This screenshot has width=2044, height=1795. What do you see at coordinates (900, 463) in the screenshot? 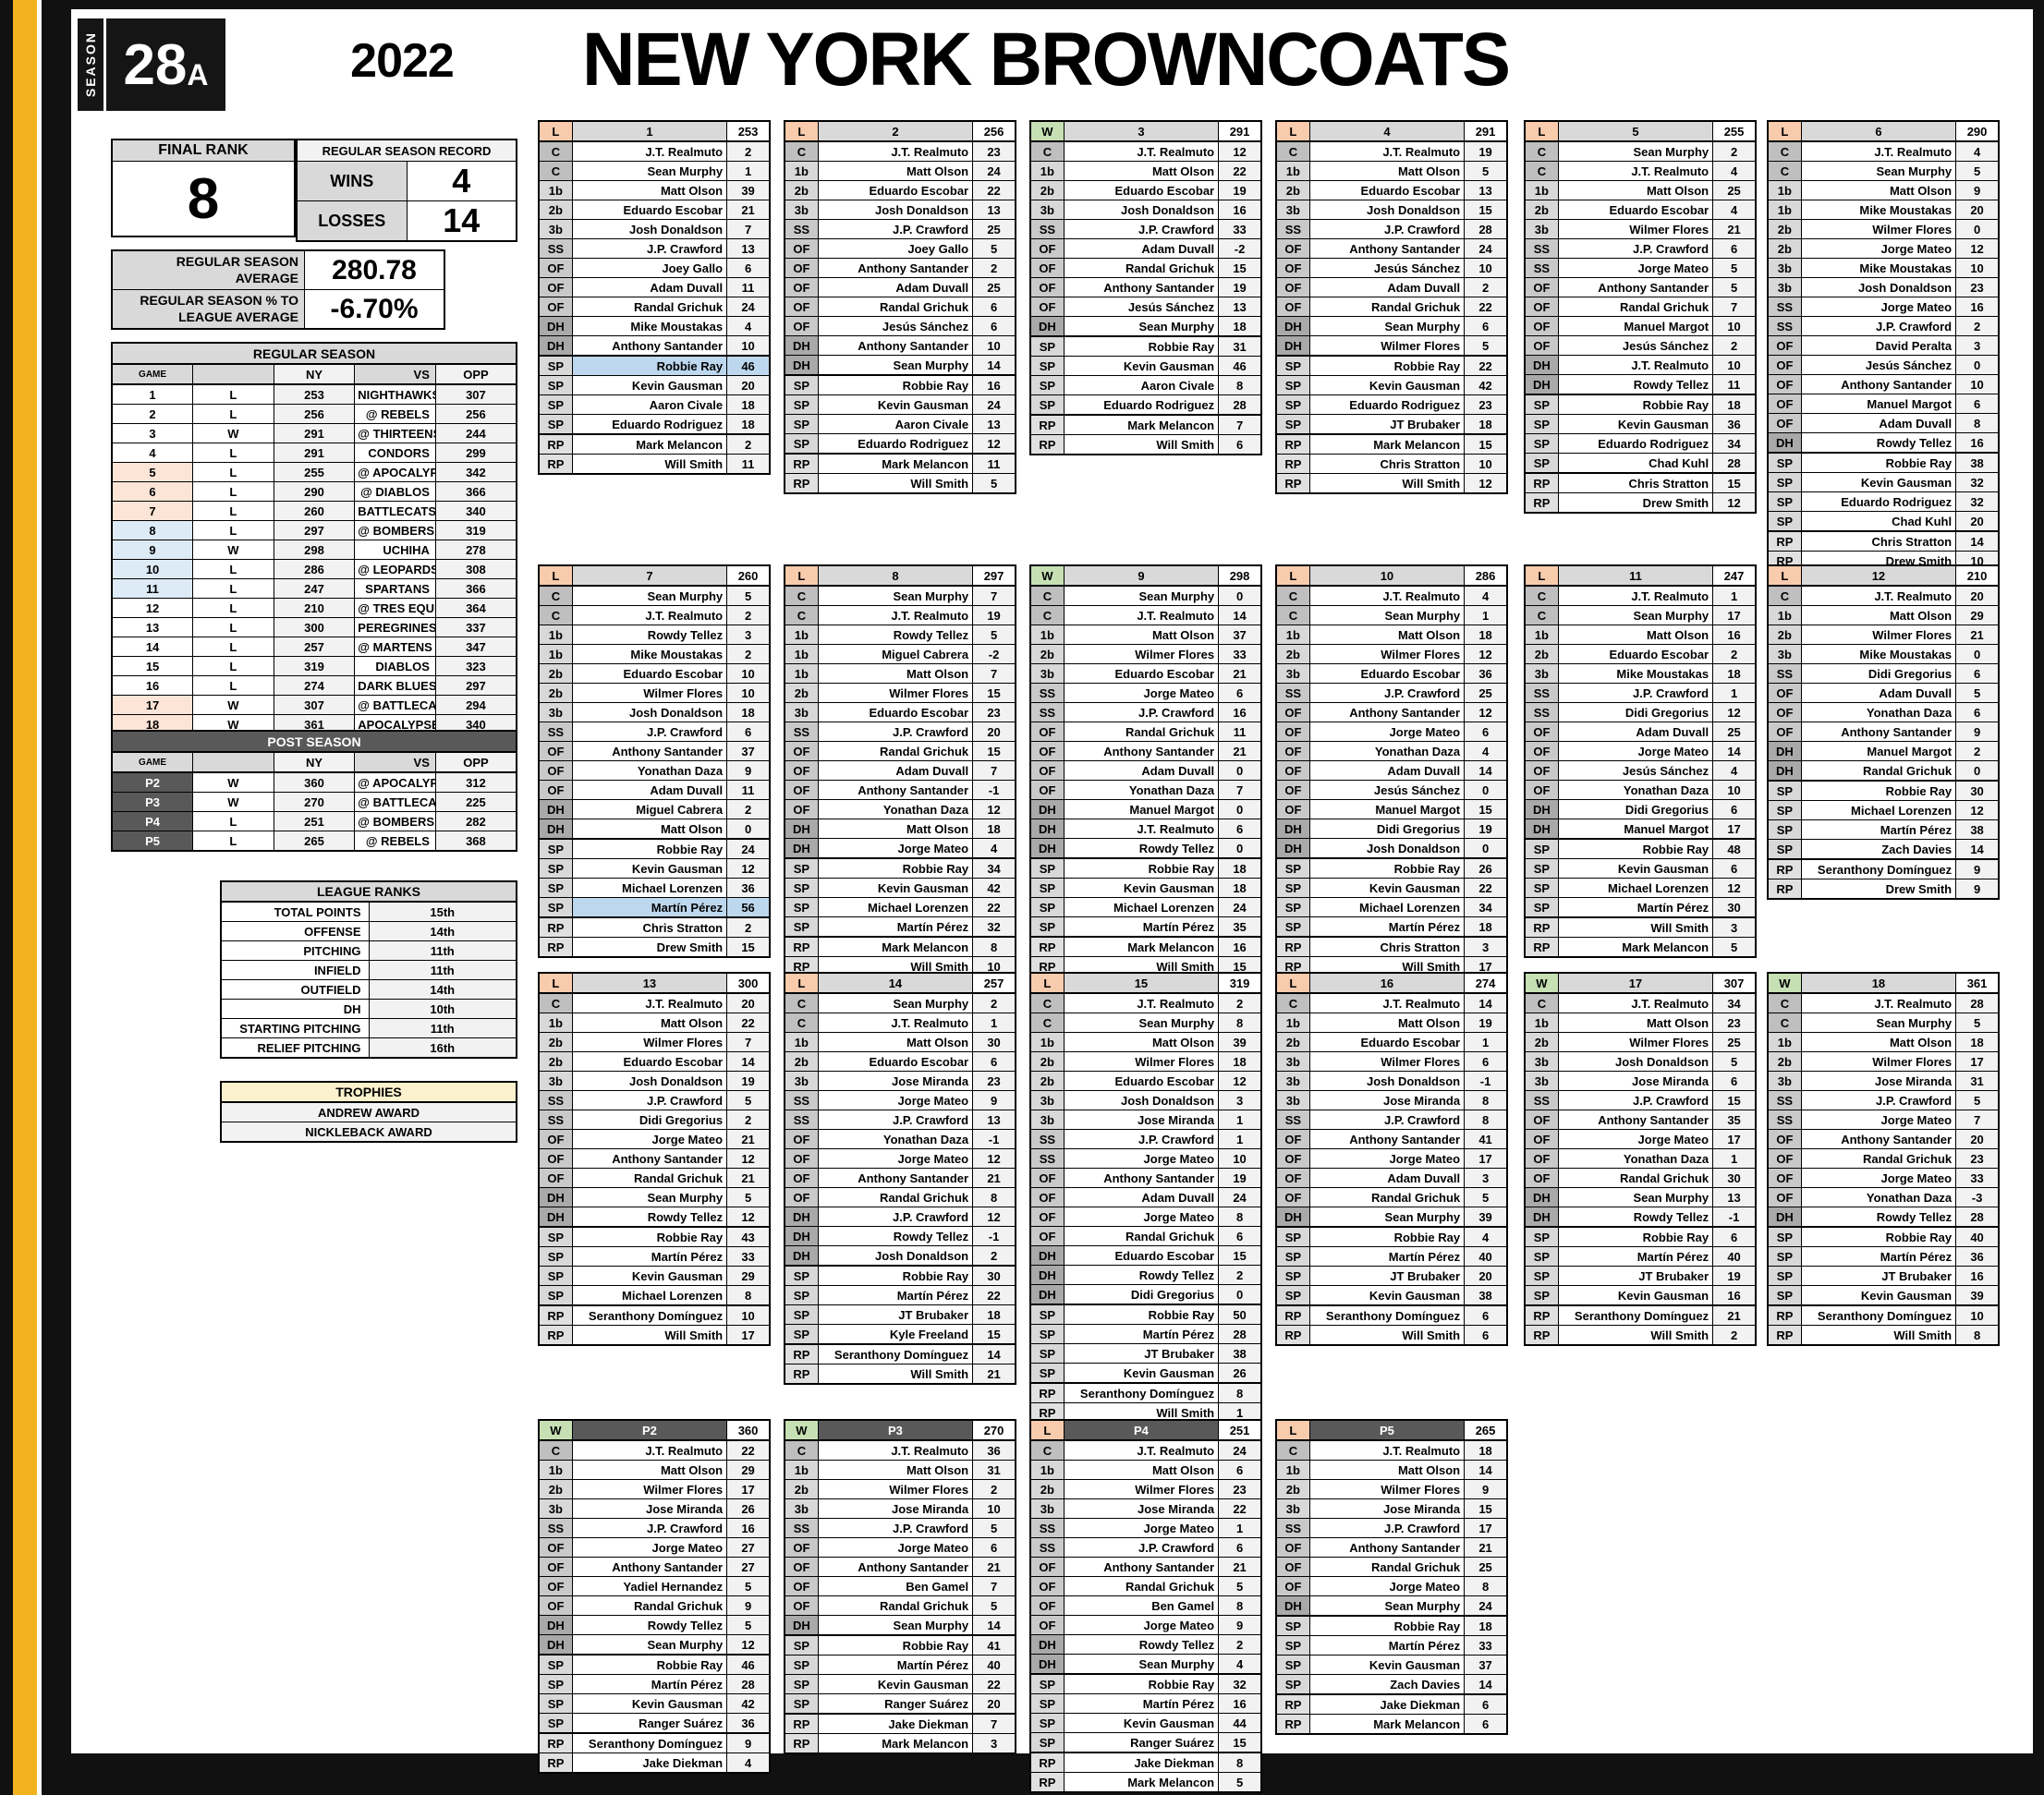
I see `player-row: RP Mark Melancon 11` at bounding box center [900, 463].